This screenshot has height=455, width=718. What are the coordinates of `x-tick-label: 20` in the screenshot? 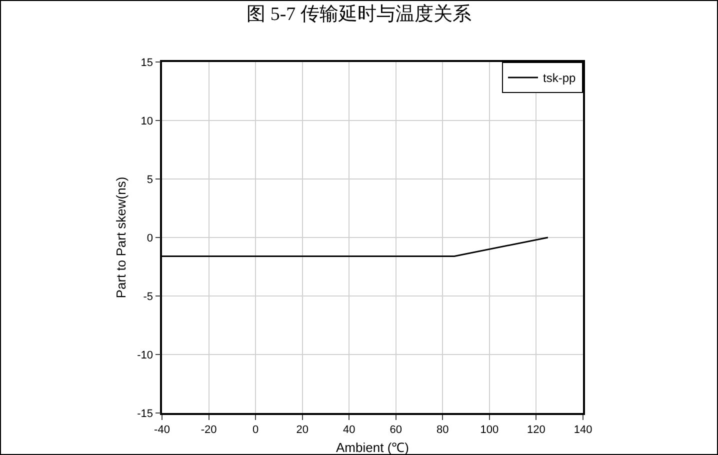 It's located at (302, 430).